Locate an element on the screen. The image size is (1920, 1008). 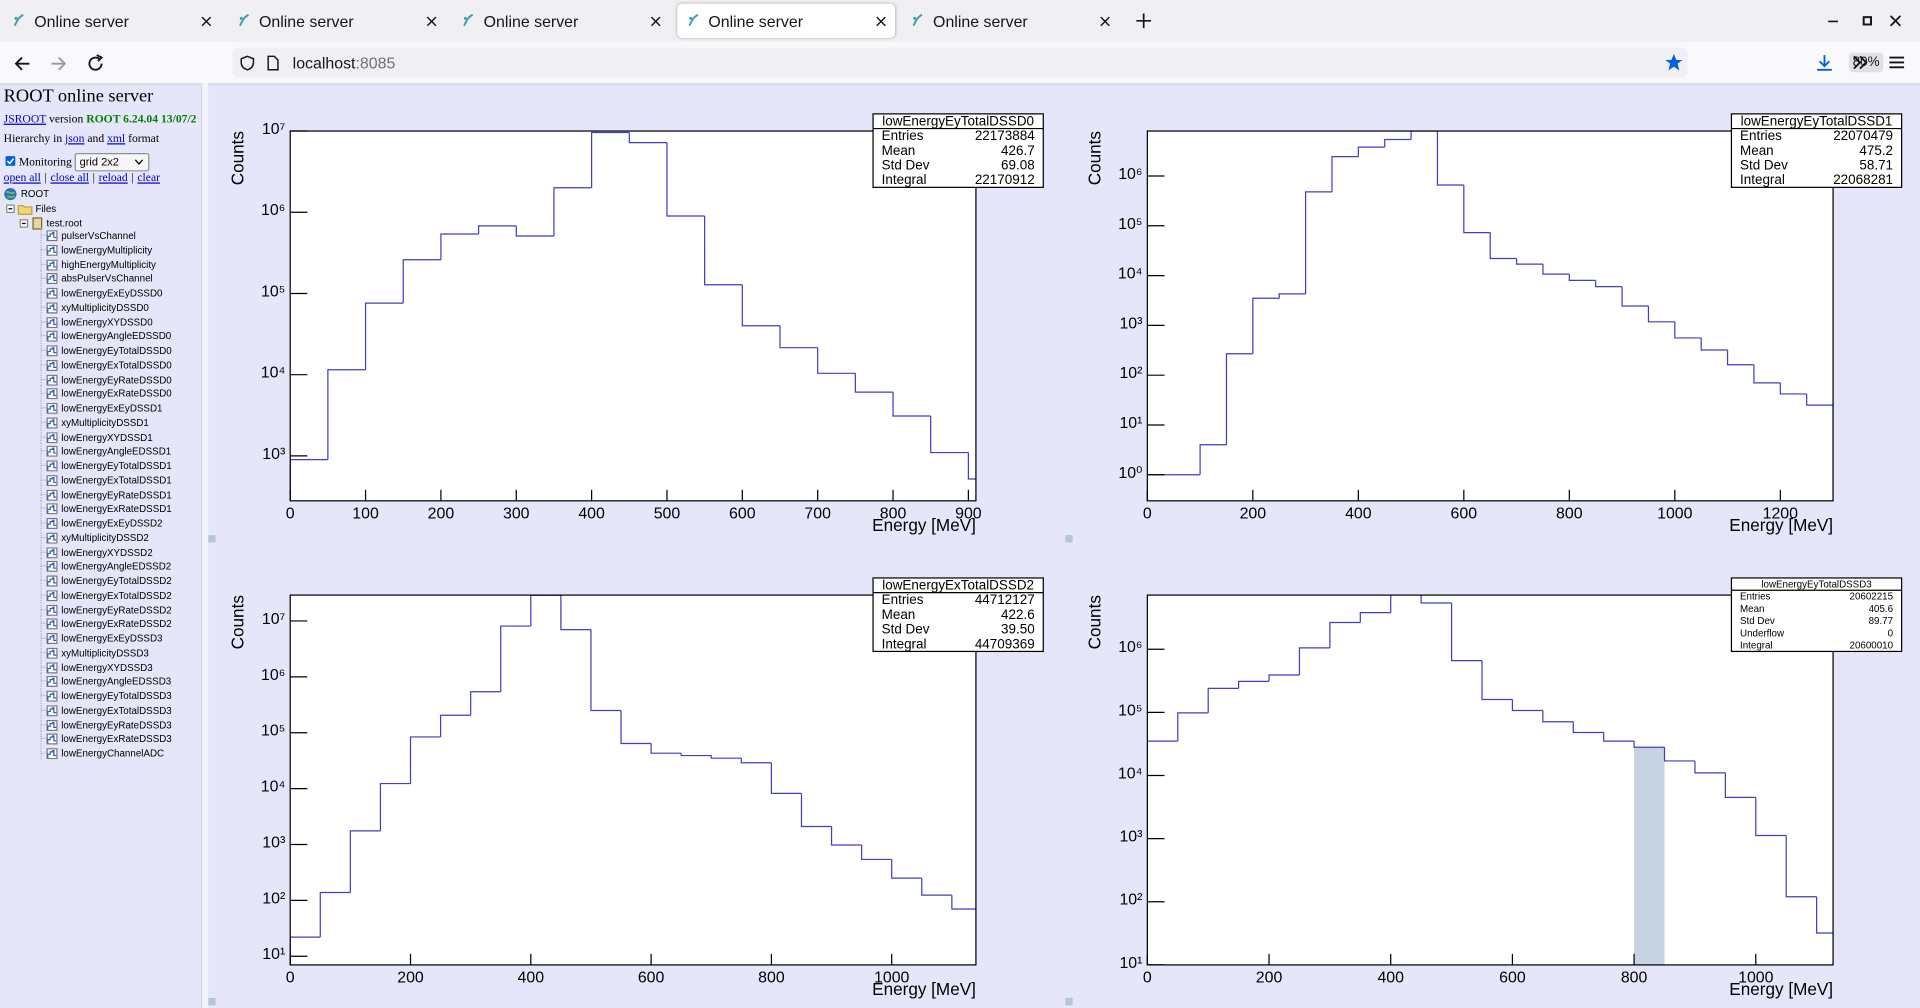
tree-item: lowEnergyXYDSSD0 is located at coordinates (107, 322).